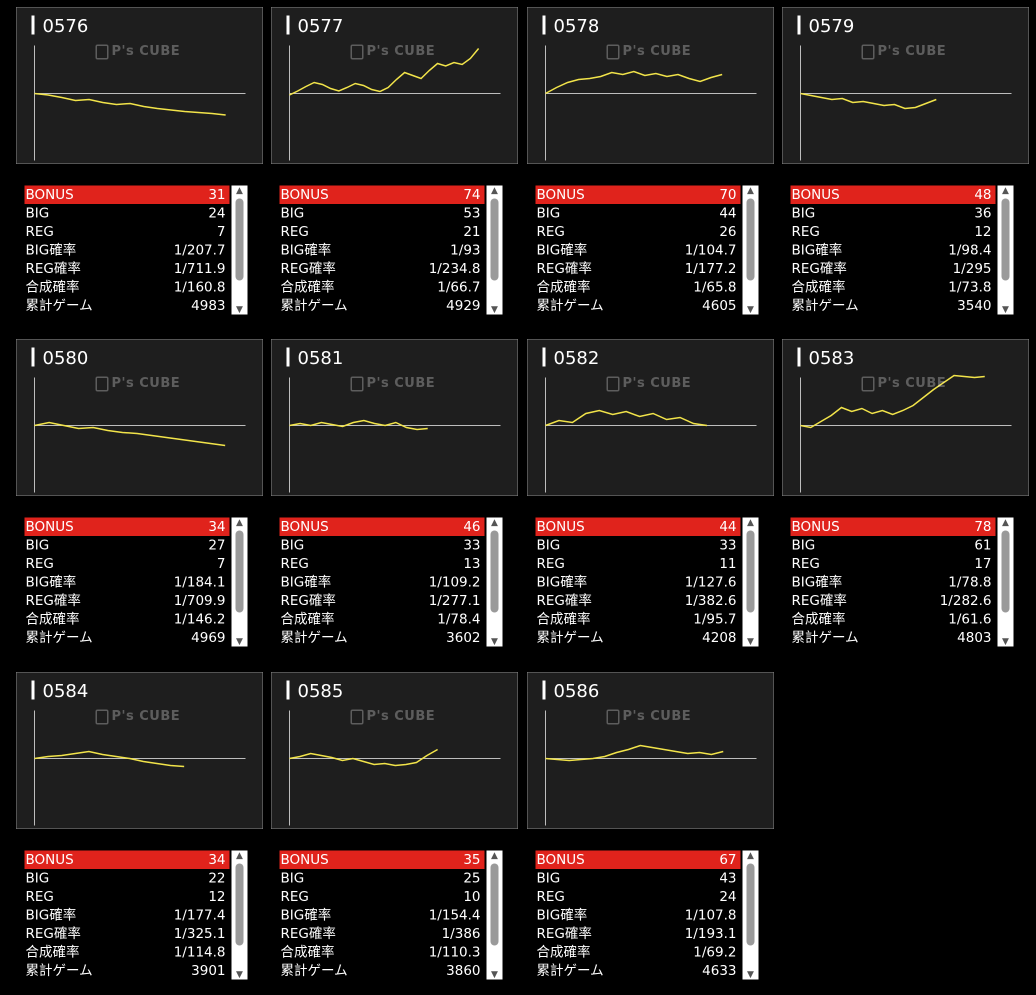 The width and height of the screenshot is (1036, 995). Describe the element at coordinates (217, 195) in the screenshot. I see `stat-value: 31` at that location.